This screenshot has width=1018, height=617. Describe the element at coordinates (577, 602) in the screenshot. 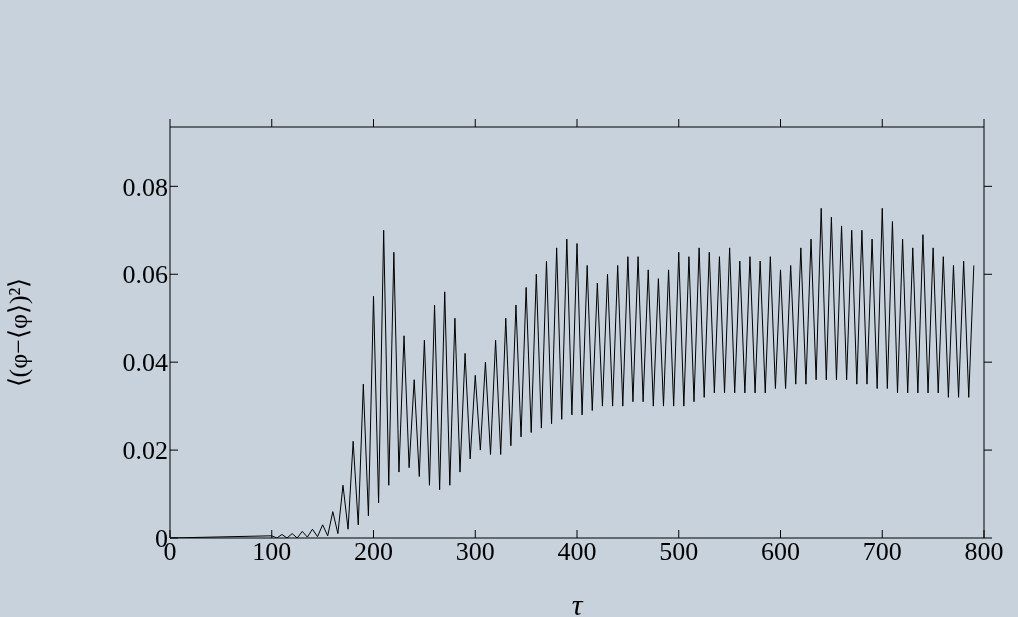

I see `x-axis-title: τ` at that location.